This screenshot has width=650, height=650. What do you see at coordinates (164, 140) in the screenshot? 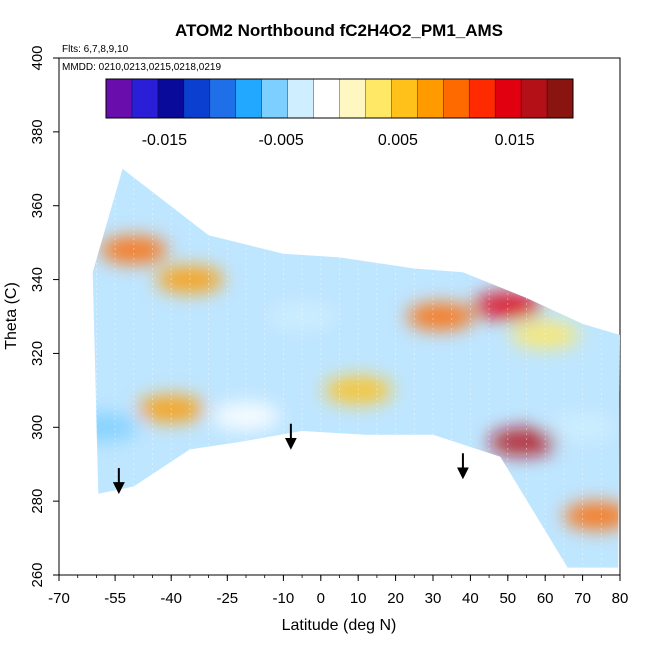
I see `colorbar-tick-label: -0.015` at bounding box center [164, 140].